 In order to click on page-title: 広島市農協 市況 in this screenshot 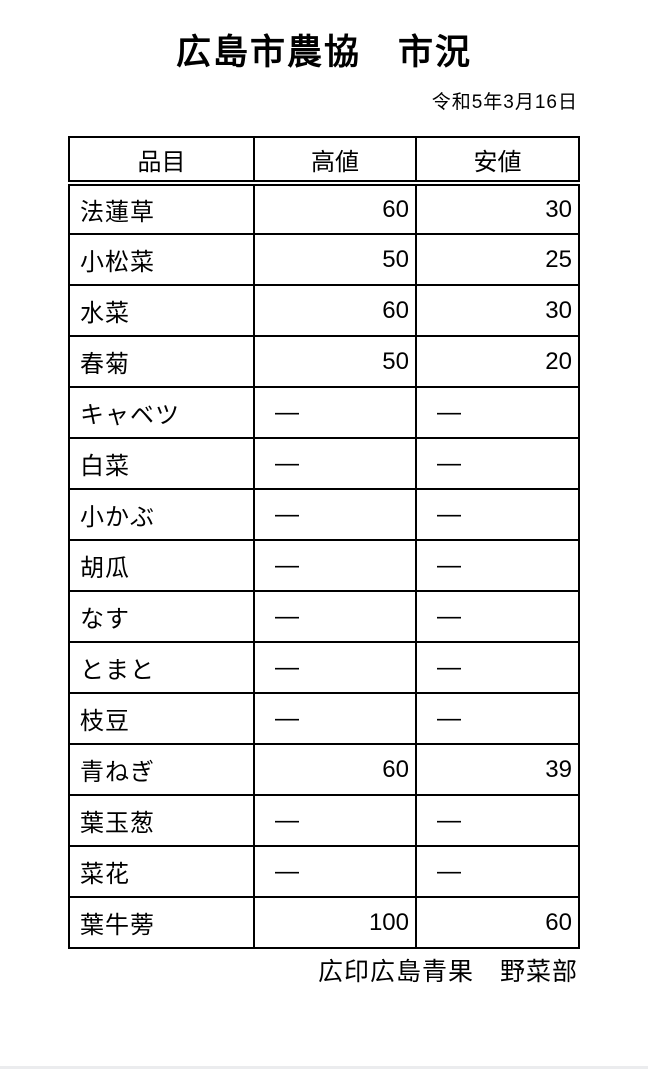, I will do `click(323, 52)`.